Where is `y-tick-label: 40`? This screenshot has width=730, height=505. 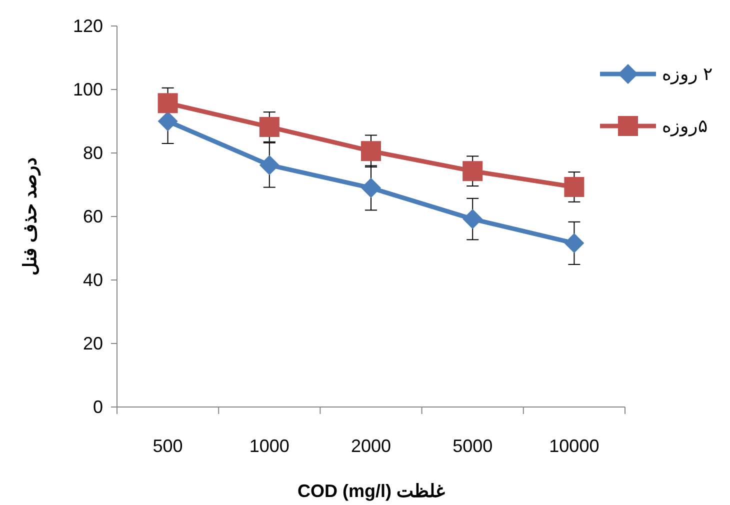 y-tick-label: 40 is located at coordinates (92, 280).